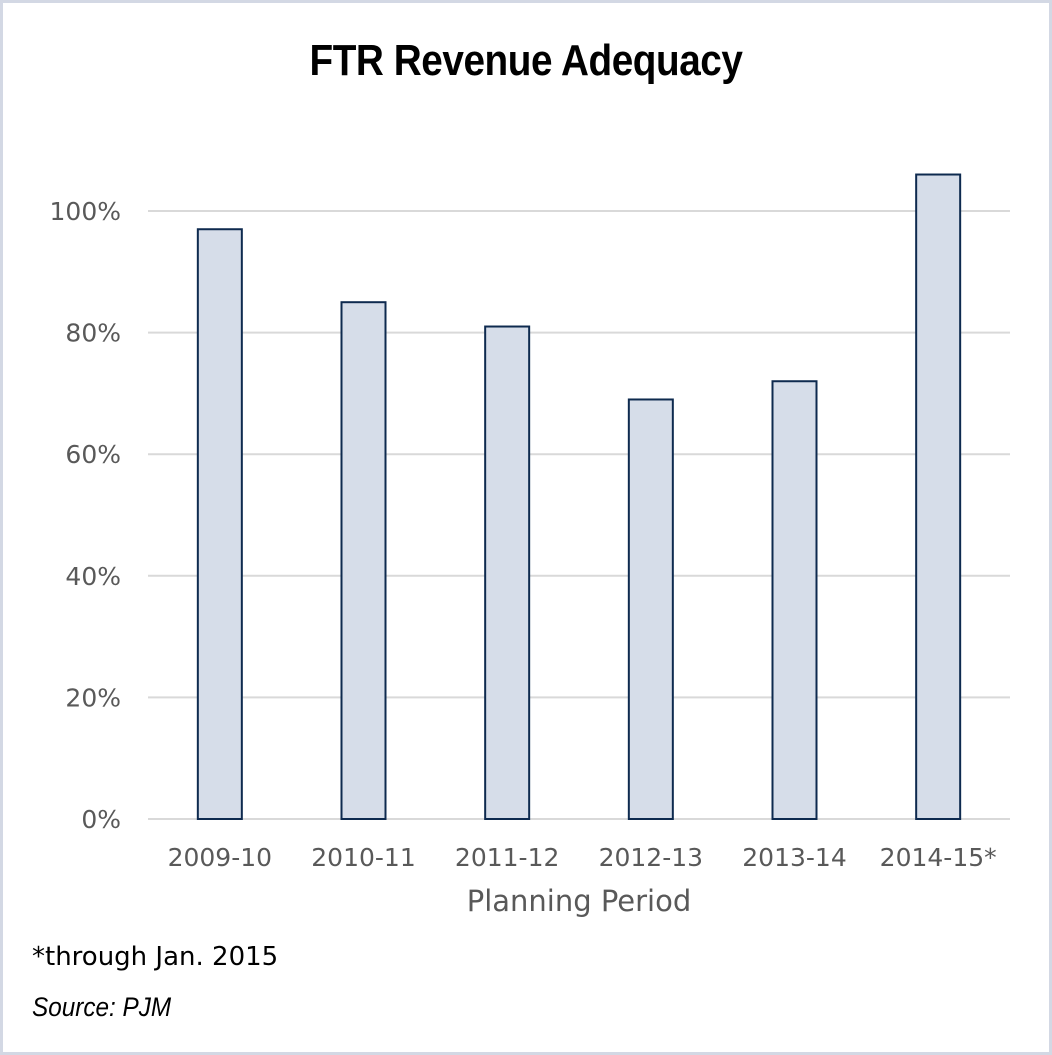  What do you see at coordinates (526, 60) in the screenshot?
I see `chart-title: FTR Revenue Adequacy` at bounding box center [526, 60].